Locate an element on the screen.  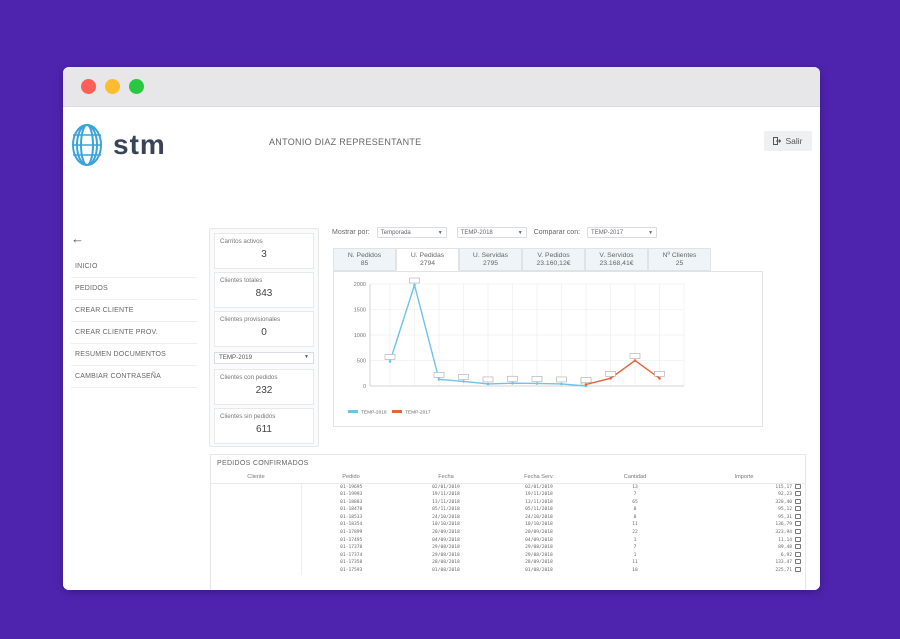
table-row: 01-17899 20/09/2018 20/09/2018 22 323,94 is located at coordinates (508, 533).